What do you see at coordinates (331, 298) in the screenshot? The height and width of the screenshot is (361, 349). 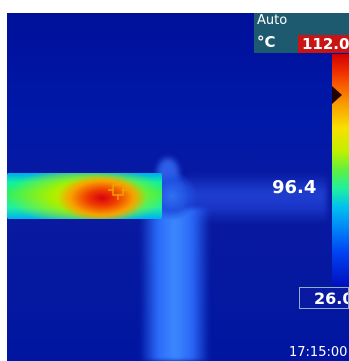 I see `min-temp-value: 26.0` at bounding box center [331, 298].